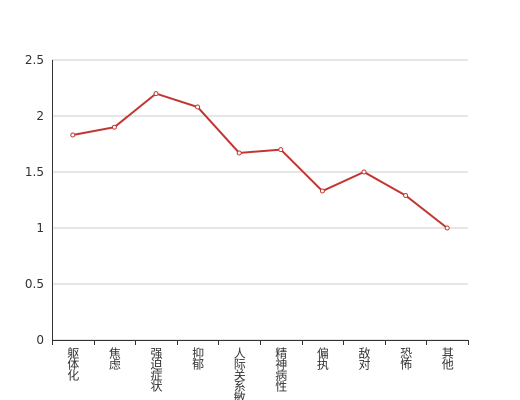 This screenshot has height=400, width=520. Describe the element at coordinates (239, 373) in the screenshot. I see `x-tick-label: 人际关系敏感` at that location.